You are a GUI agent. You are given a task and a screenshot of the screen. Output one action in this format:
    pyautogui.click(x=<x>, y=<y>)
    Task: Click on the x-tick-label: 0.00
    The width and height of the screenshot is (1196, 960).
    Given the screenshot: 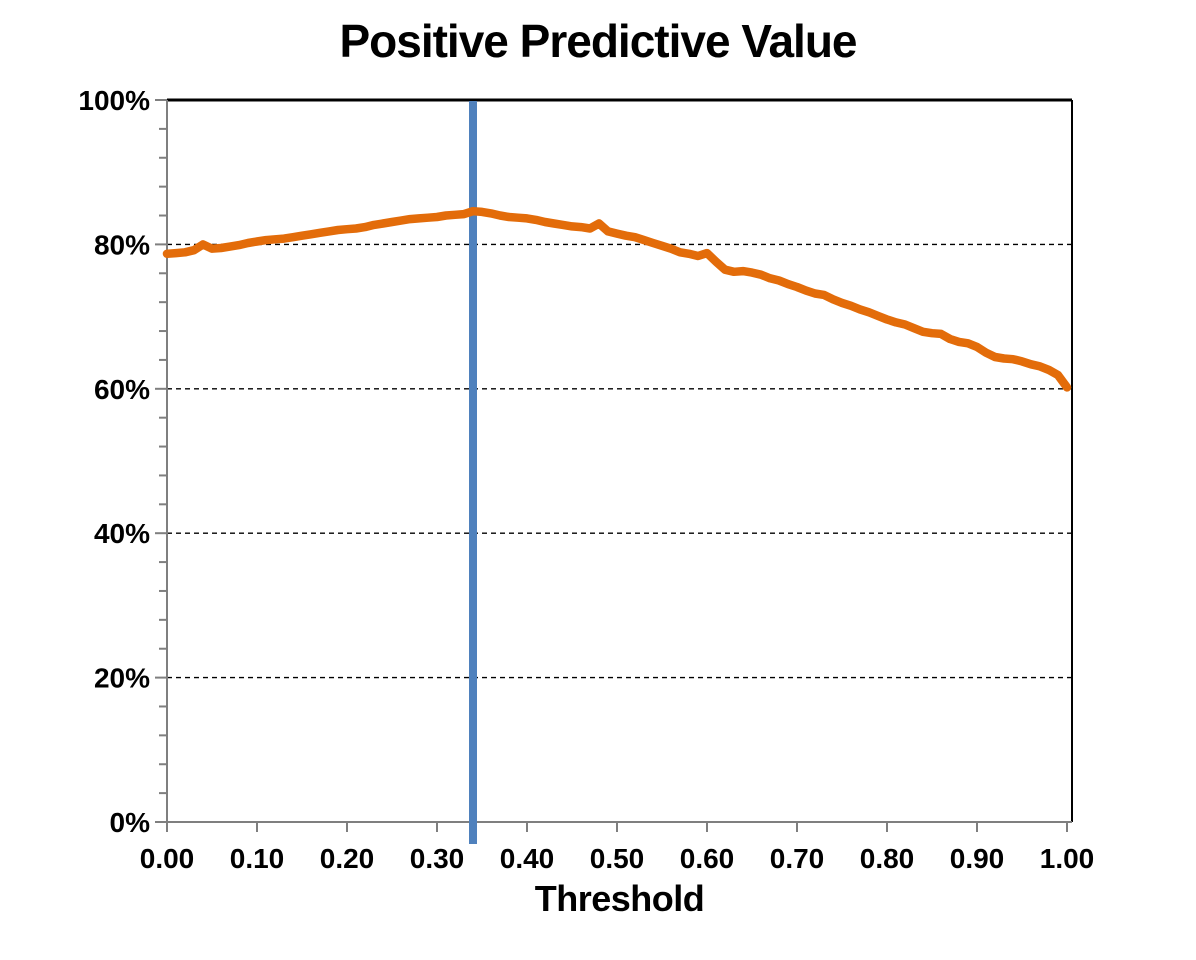 What is the action you would take?
    pyautogui.click(x=167, y=858)
    